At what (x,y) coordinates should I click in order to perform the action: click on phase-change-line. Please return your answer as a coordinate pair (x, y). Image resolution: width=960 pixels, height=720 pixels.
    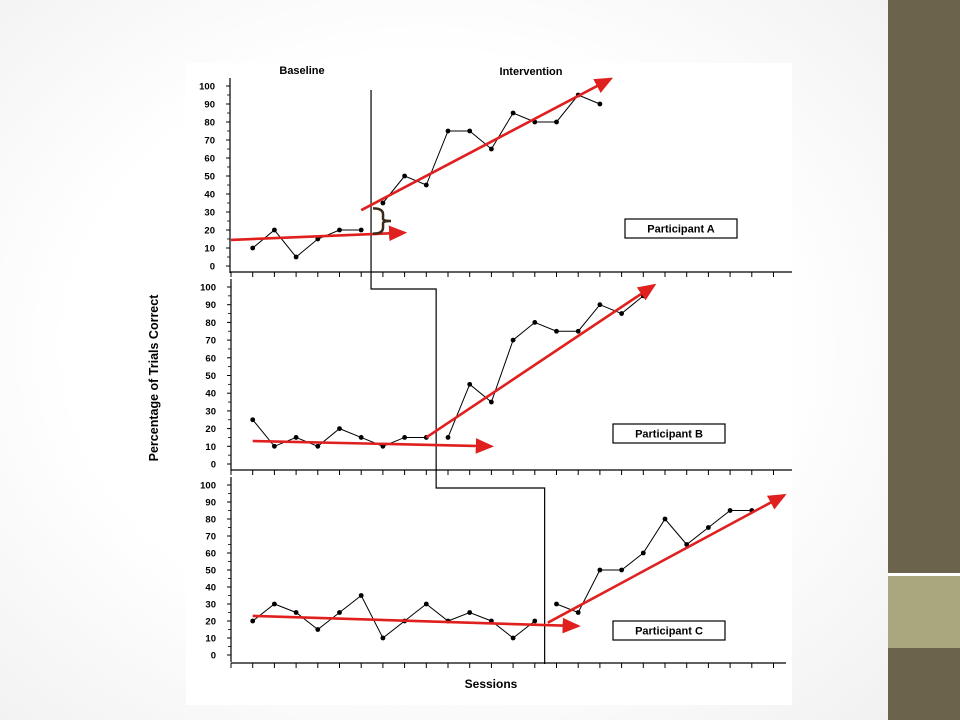
    Looking at the image, I should click on (458, 377).